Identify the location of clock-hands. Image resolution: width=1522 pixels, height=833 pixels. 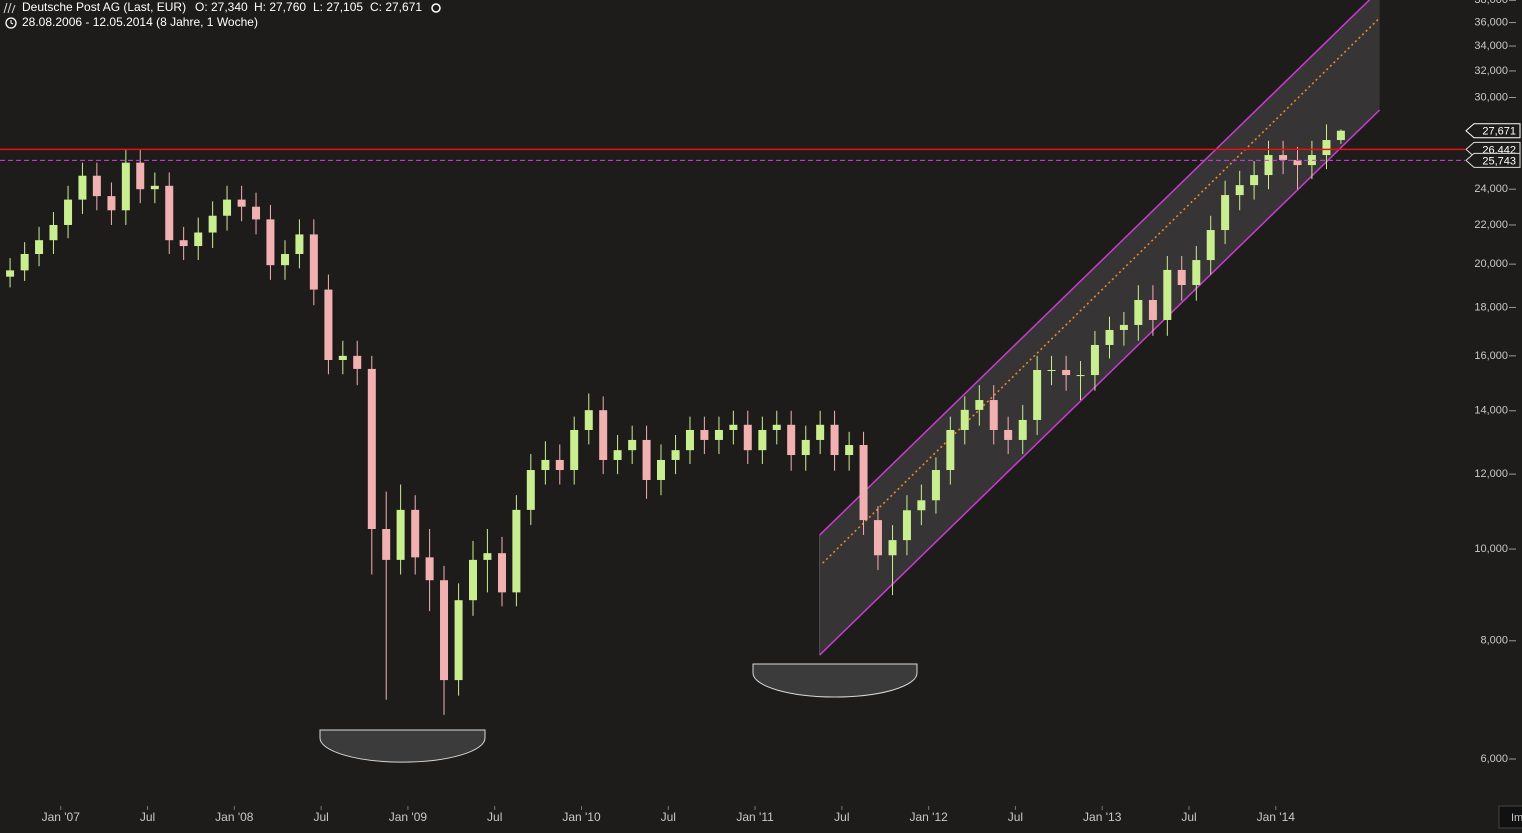
(12, 22).